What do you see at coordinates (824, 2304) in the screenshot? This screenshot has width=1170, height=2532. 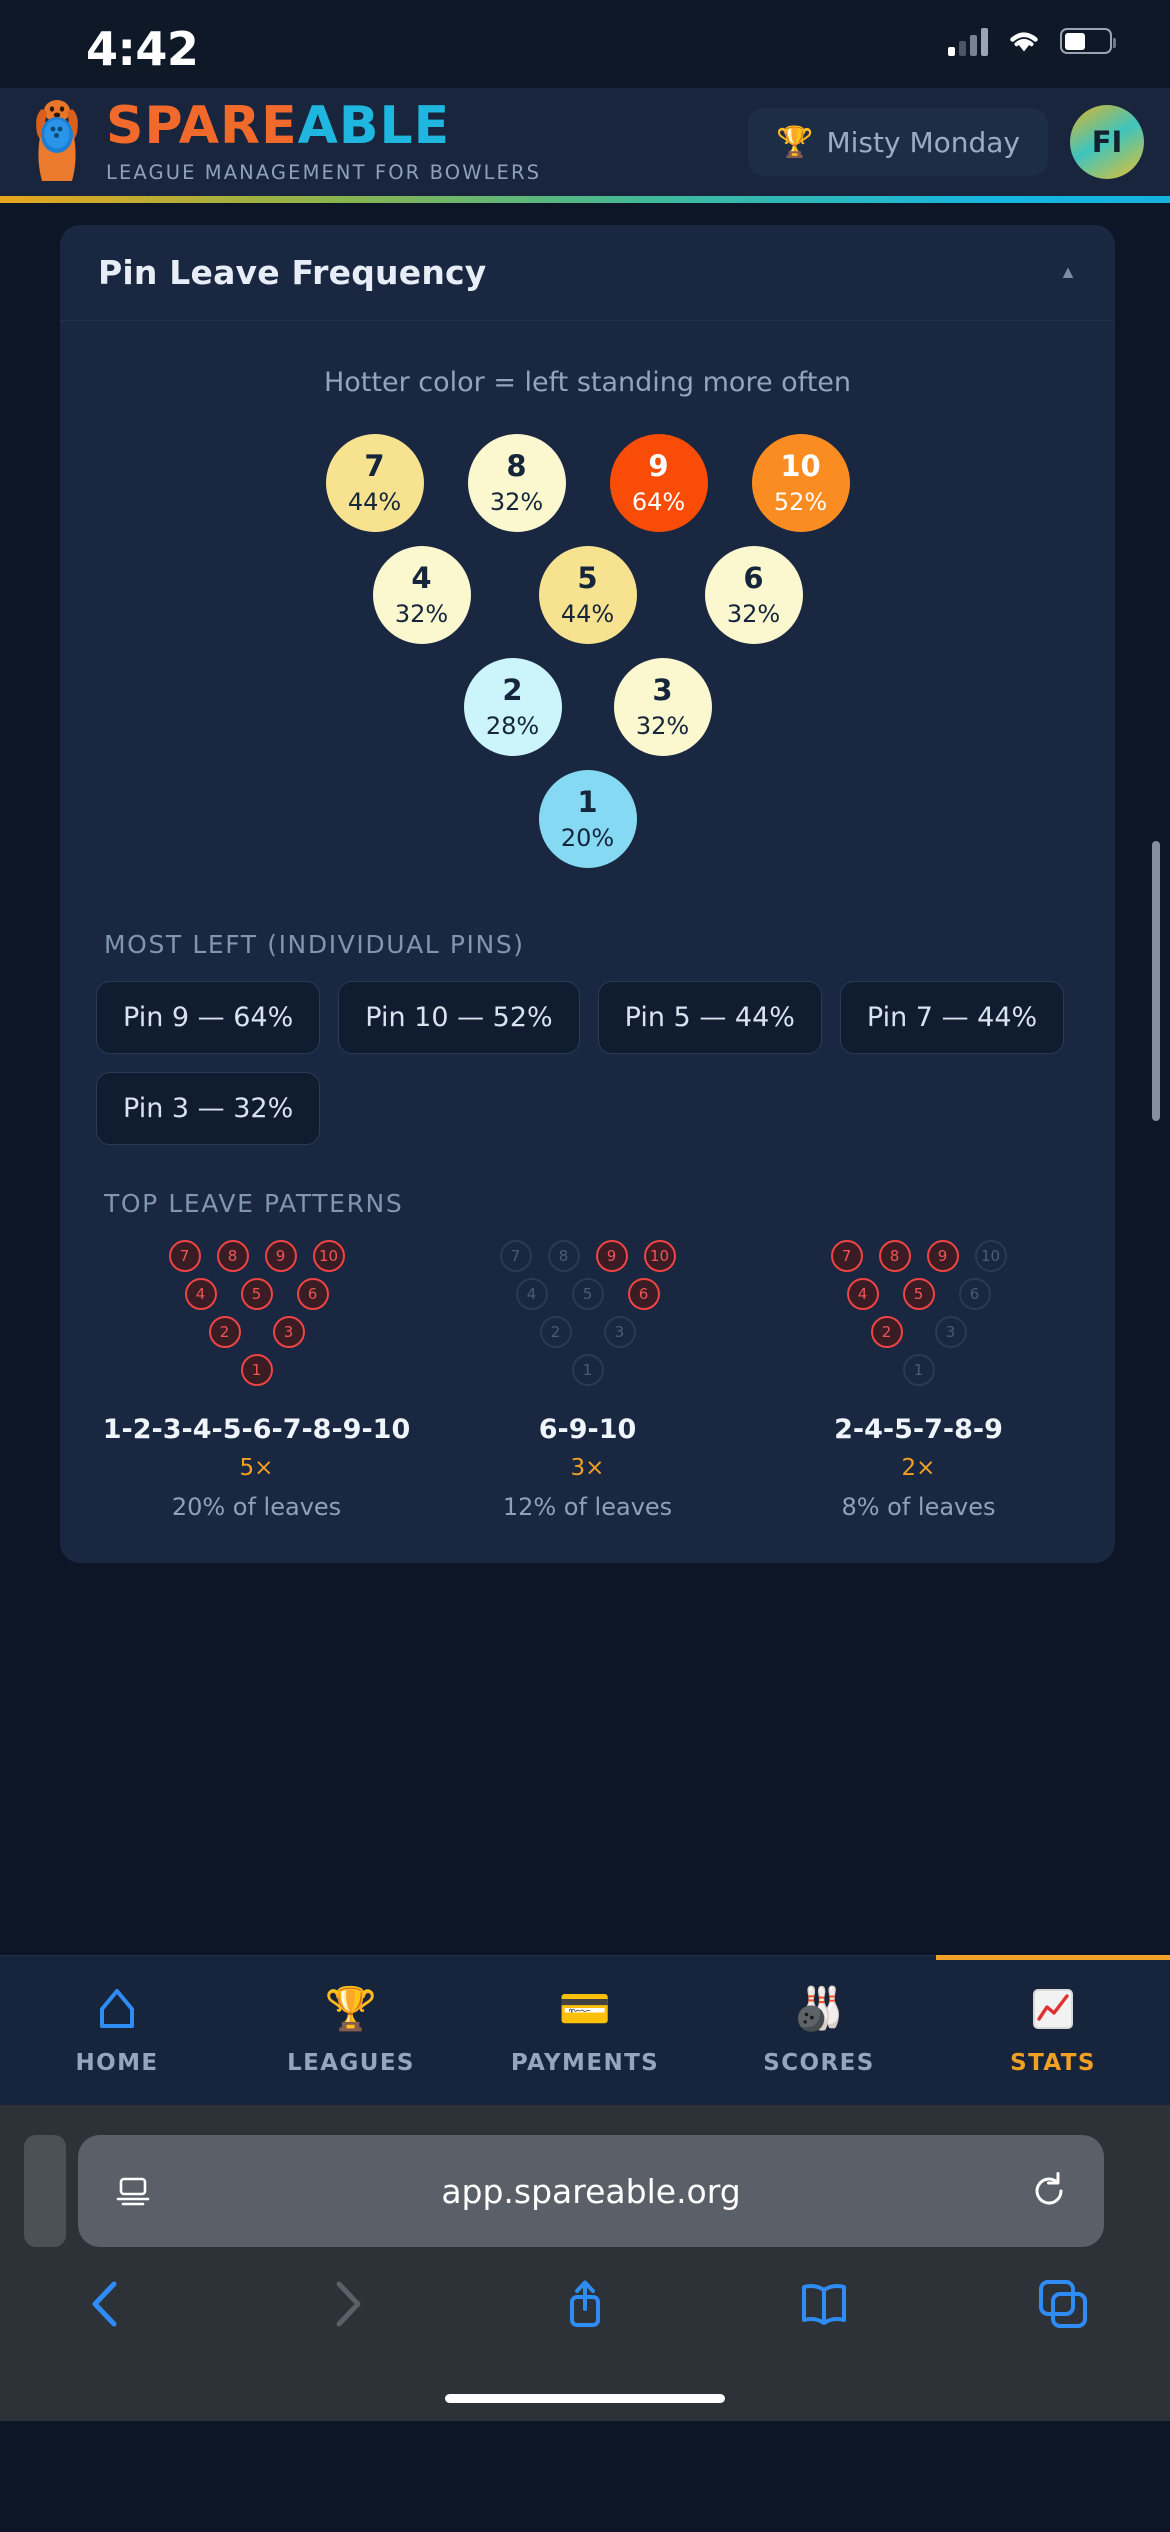 I see `bookmarks-icon` at bounding box center [824, 2304].